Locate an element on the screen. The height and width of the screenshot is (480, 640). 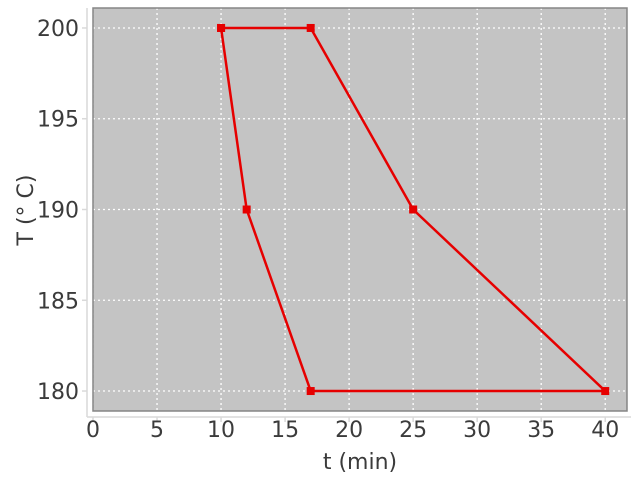
x-tick-label: 10 is located at coordinates (221, 430).